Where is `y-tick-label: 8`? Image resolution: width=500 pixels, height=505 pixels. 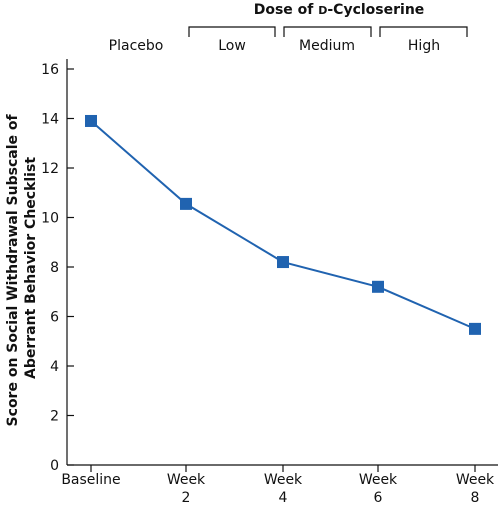
y-tick-label: 8 is located at coordinates (54, 268).